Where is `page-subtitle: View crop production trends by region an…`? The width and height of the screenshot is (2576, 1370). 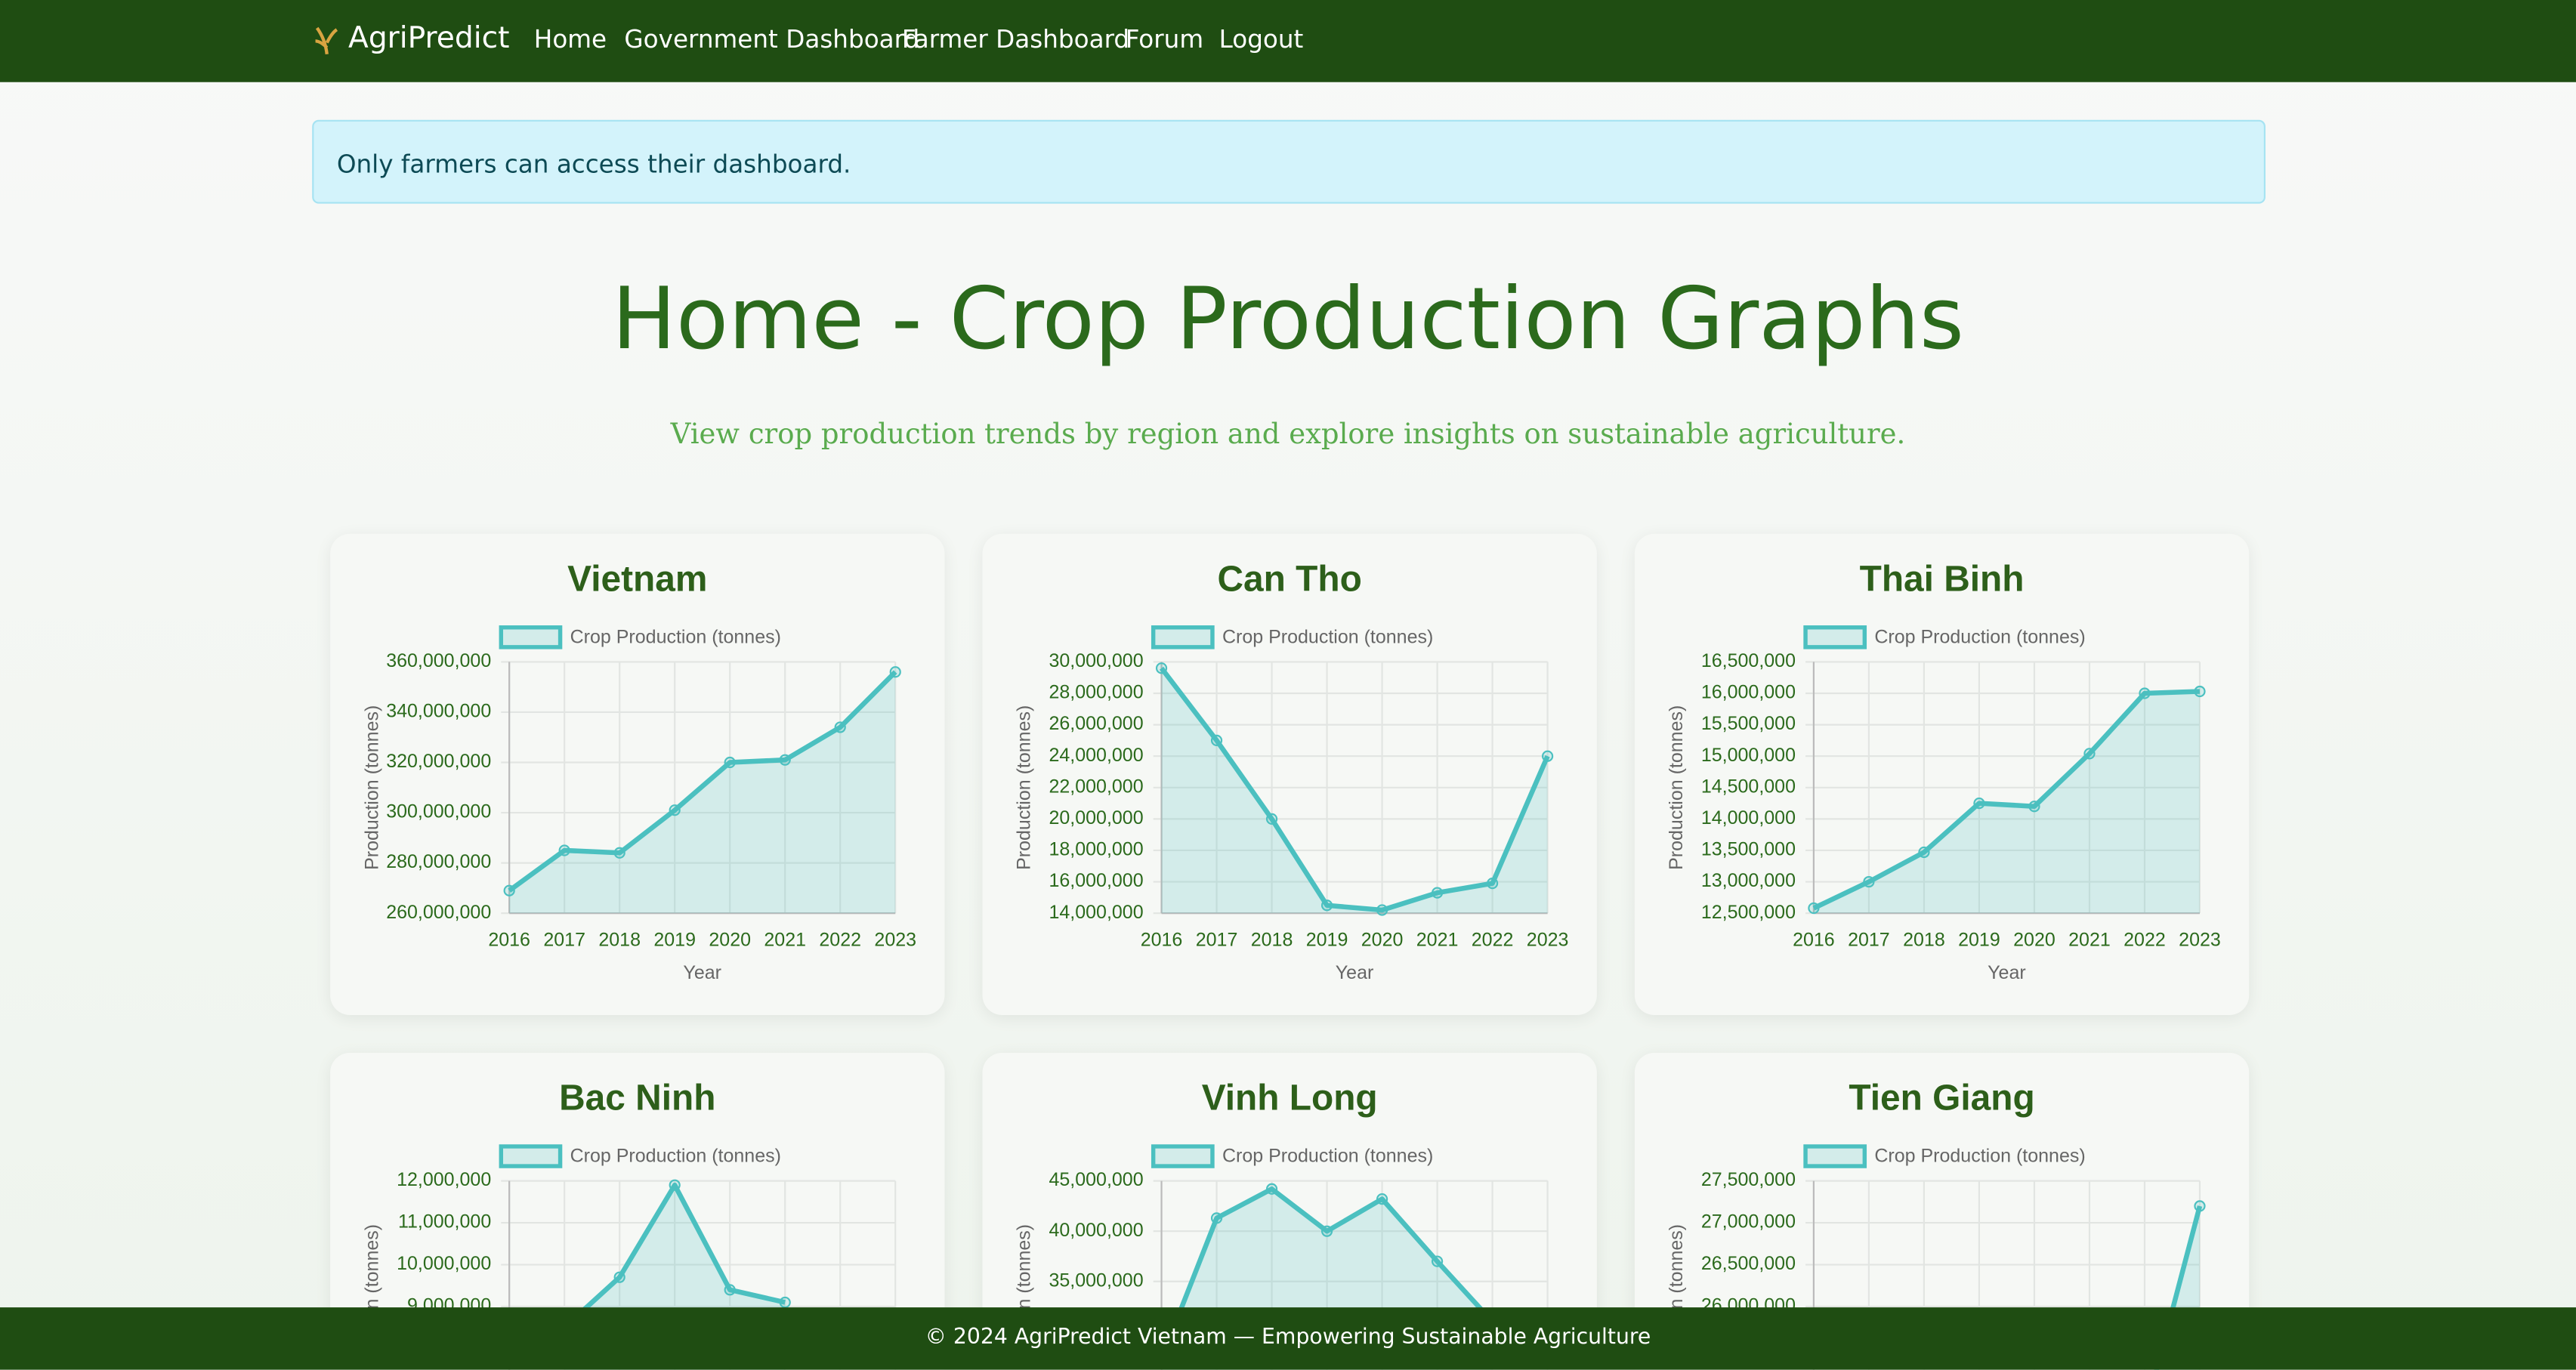 page-subtitle: View crop production trends by region an… is located at coordinates (1288, 435).